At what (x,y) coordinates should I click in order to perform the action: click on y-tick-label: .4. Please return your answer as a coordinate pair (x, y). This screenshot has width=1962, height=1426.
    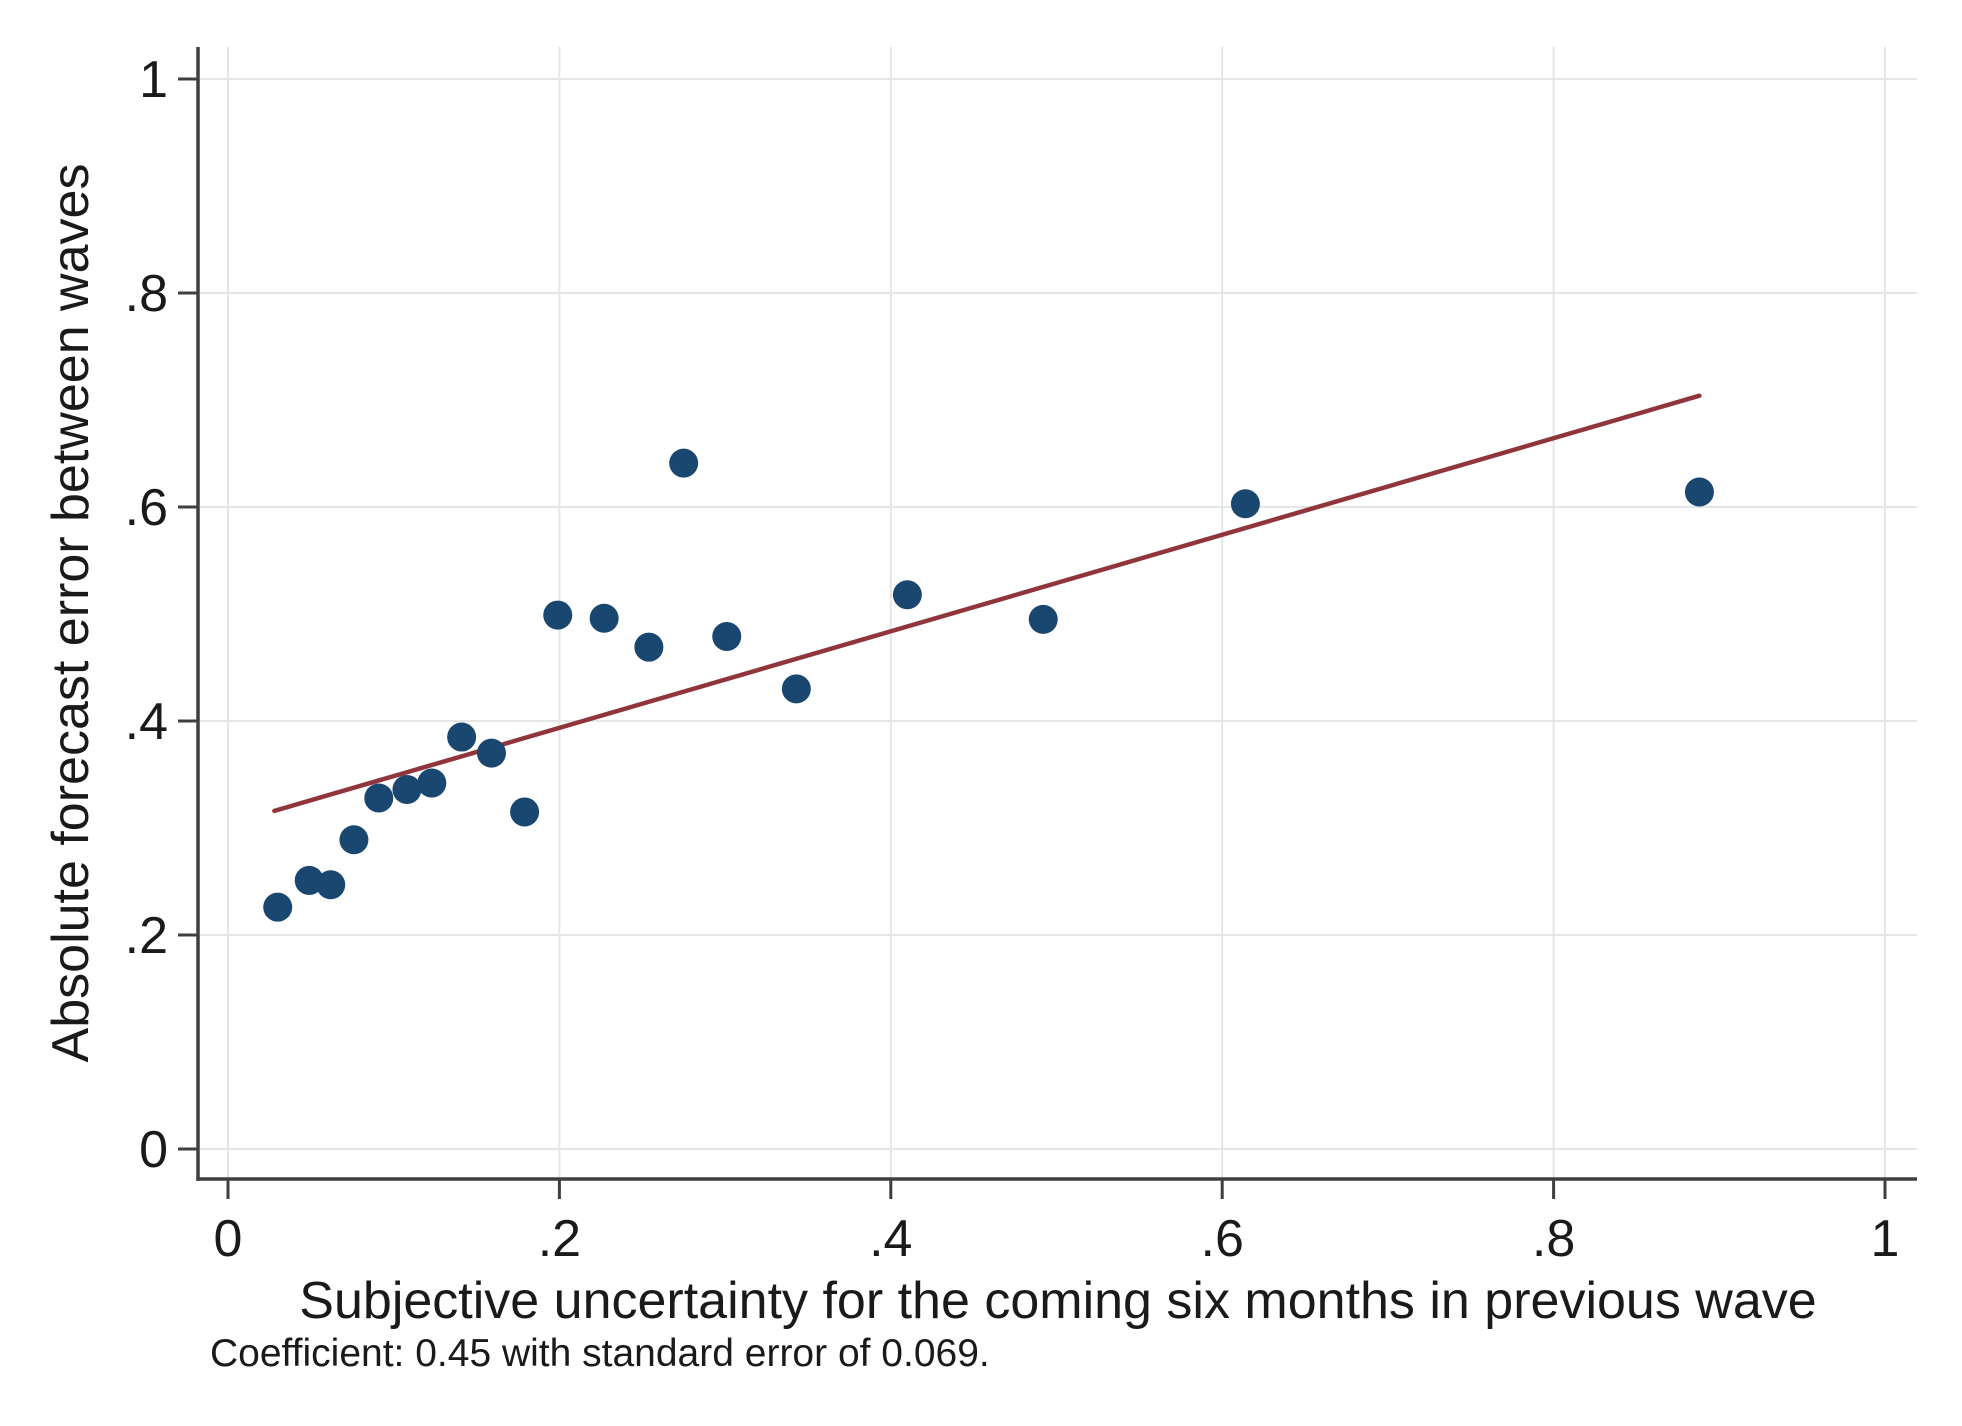
    Looking at the image, I should click on (146, 722).